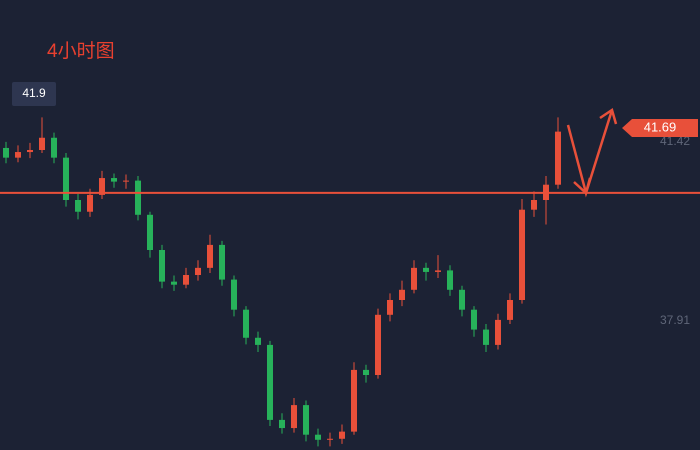 This screenshot has height=450, width=700. I want to click on price-tag-bg, so click(660, 128).